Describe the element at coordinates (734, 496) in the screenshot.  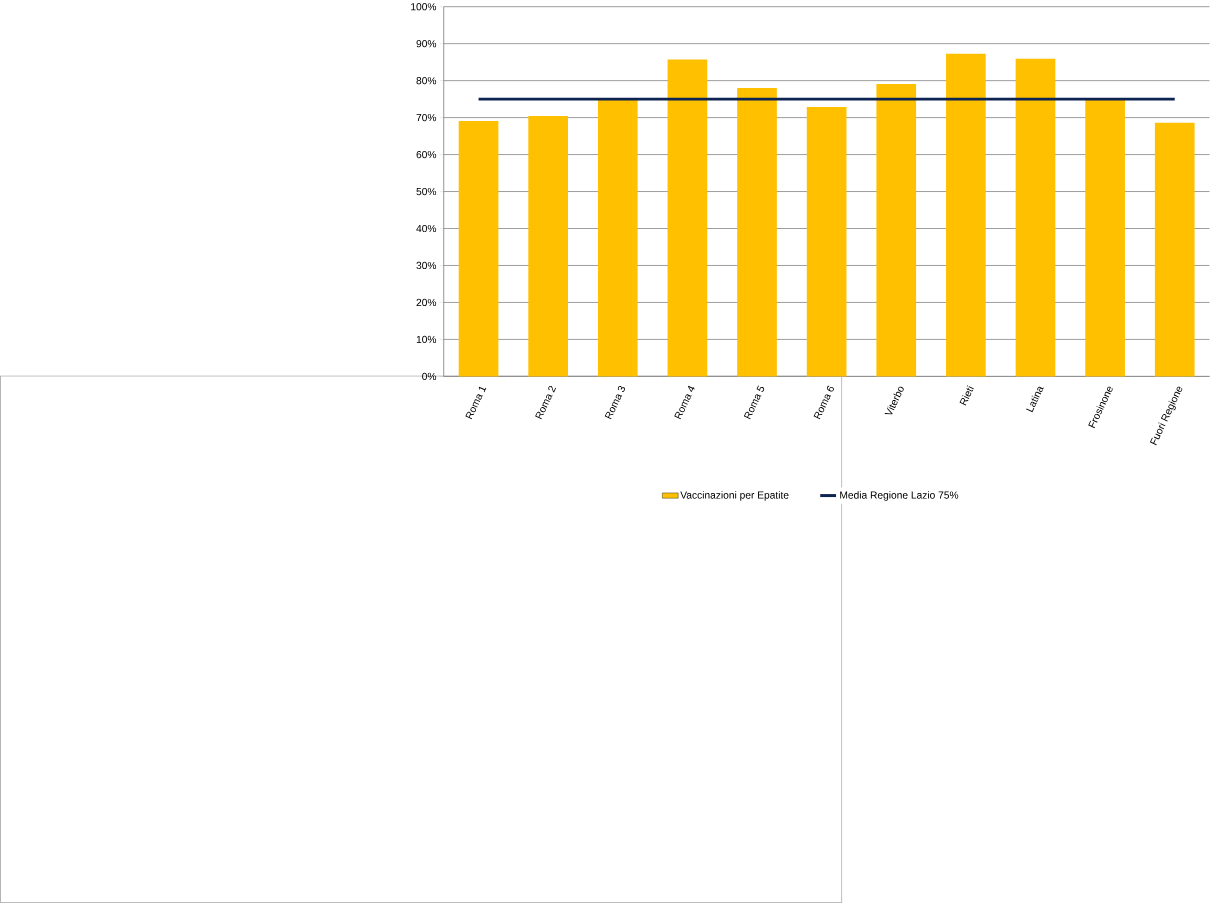
I see `legend-label: Vaccinazioni per Epatite` at that location.